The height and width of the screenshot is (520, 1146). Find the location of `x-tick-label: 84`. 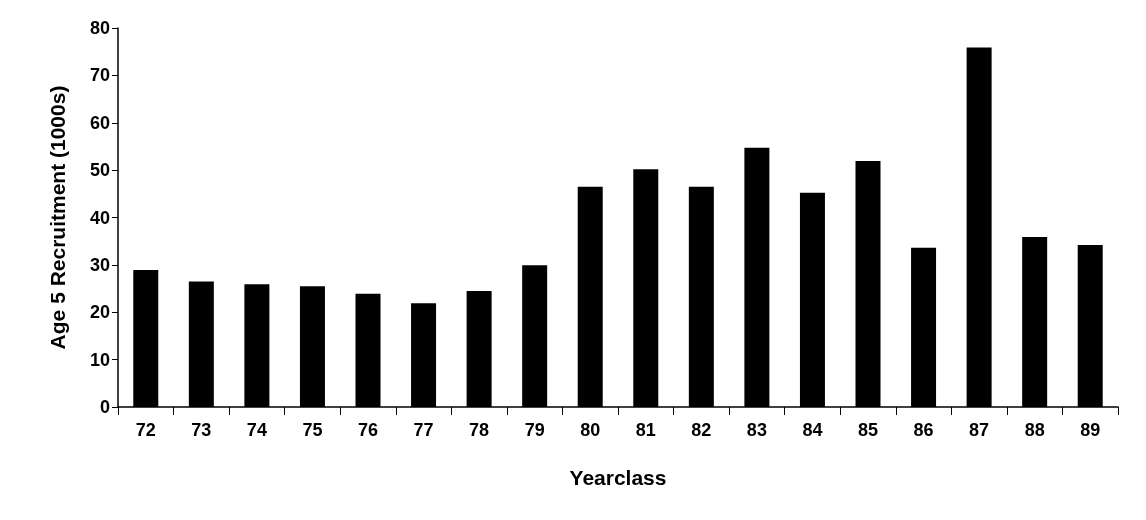

x-tick-label: 84 is located at coordinates (812, 430).